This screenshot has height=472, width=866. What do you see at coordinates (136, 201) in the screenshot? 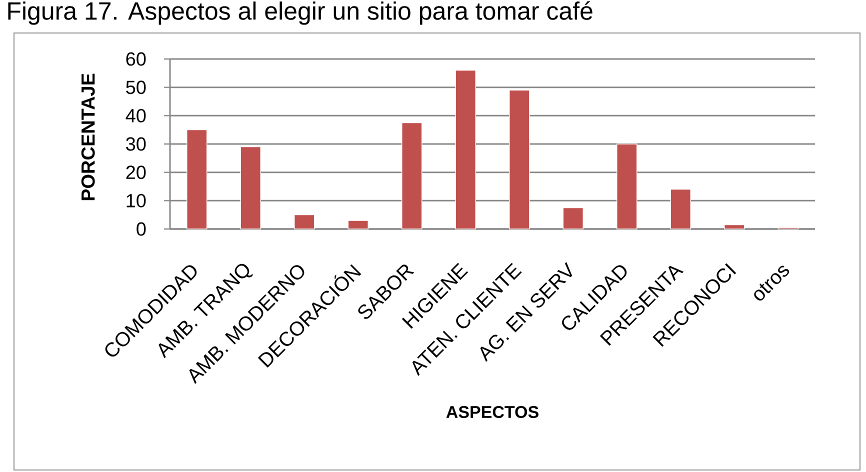
I see `y-tick-label: 10` at bounding box center [136, 201].